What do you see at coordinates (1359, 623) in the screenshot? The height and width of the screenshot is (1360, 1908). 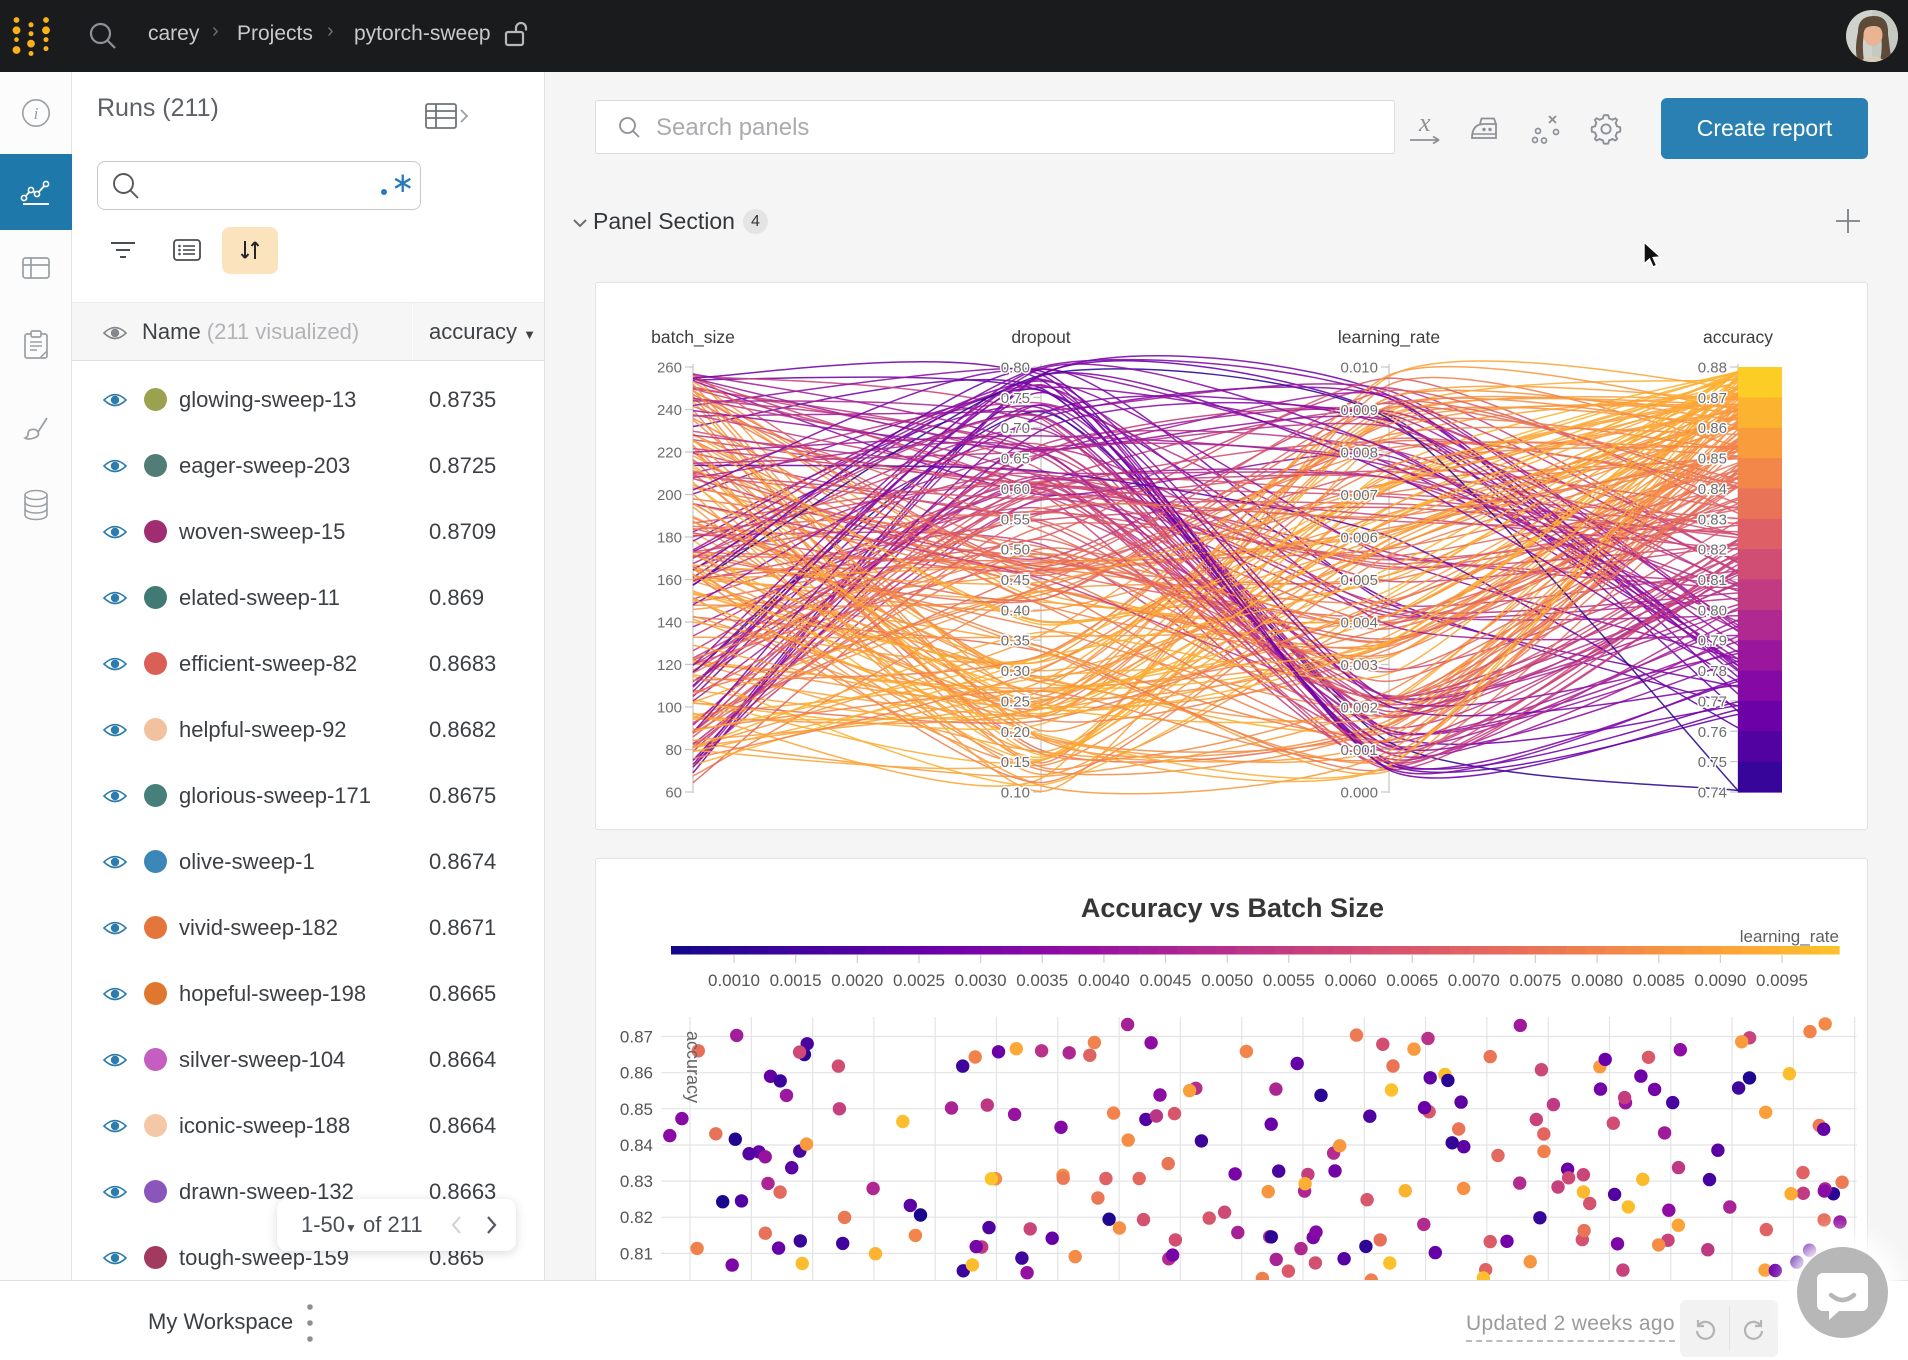 I see `svg-text: 0.004` at bounding box center [1359, 623].